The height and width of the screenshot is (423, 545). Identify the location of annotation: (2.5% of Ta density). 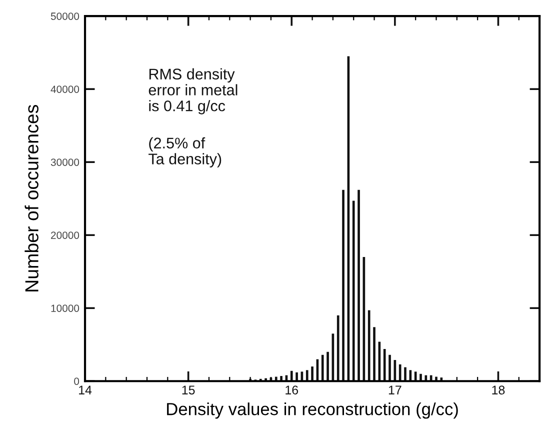
(185, 152).